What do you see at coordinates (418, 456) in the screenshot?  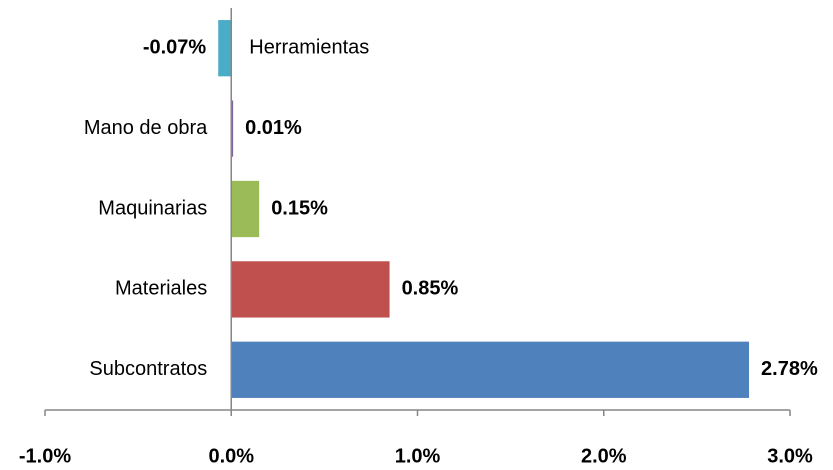 I see `x-tick-label: 1.0%` at bounding box center [418, 456].